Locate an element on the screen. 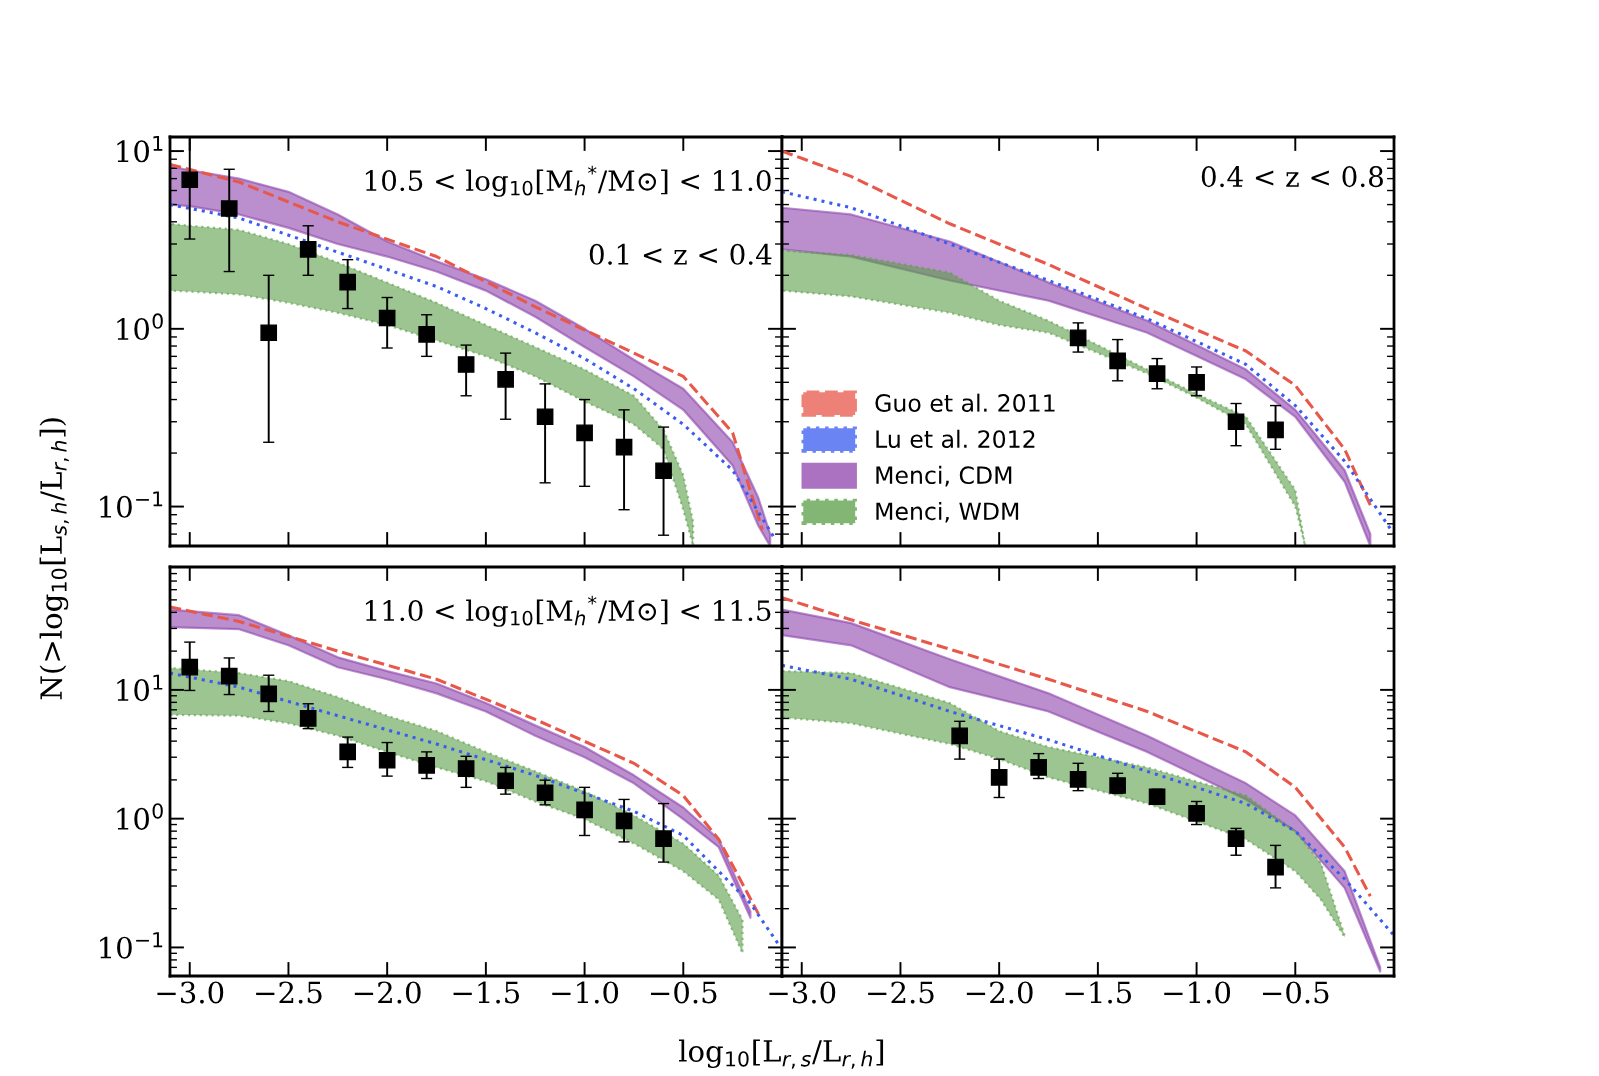  legend-label: Menci, WDM is located at coordinates (947, 512).